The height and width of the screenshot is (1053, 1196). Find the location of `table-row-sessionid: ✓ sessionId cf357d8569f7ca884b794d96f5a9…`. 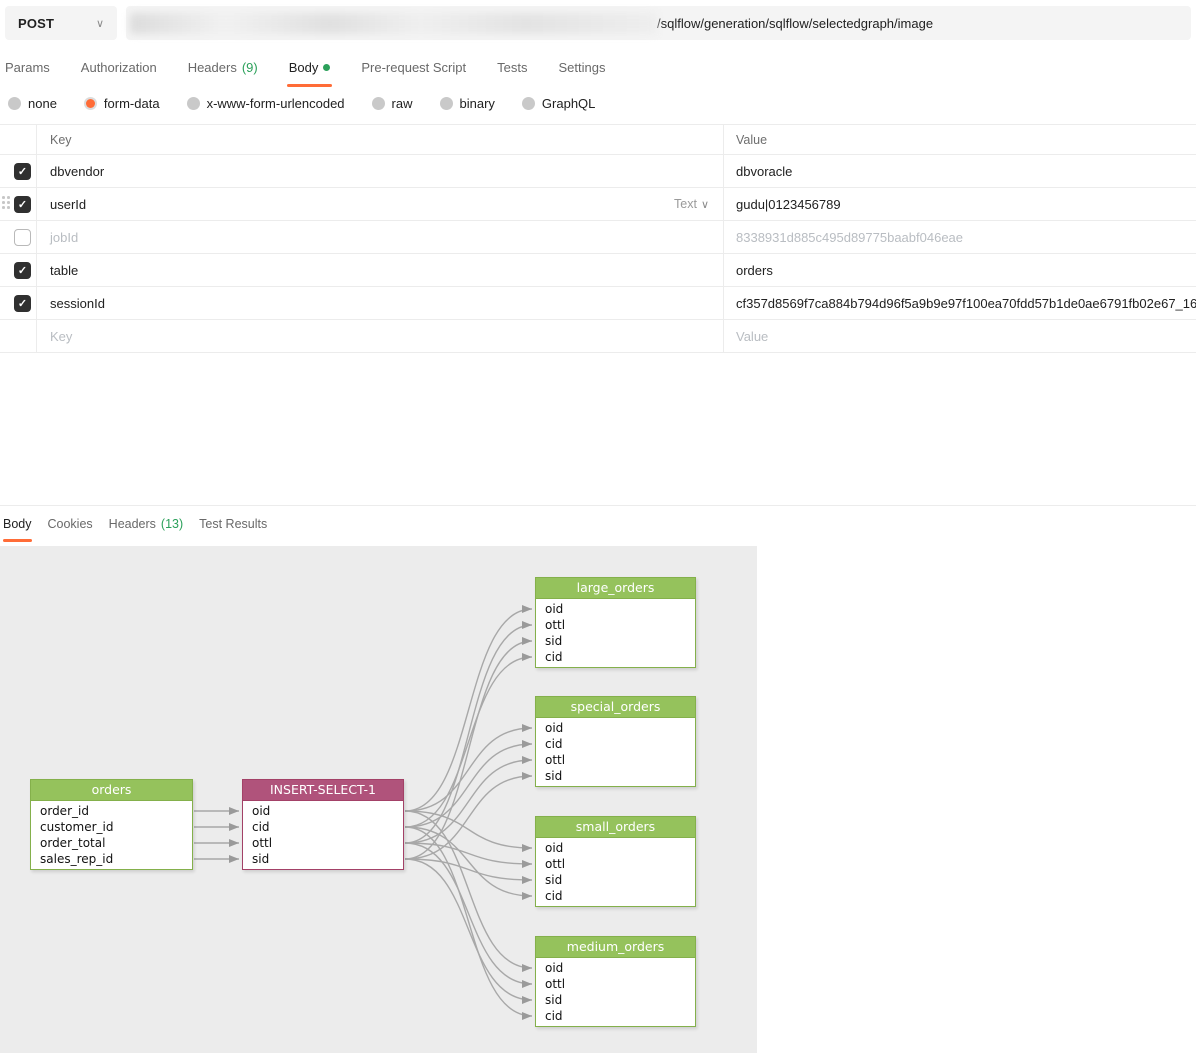

table-row-sessionid: ✓ sessionId cf357d8569f7ca884b794d96f5a9… is located at coordinates (598, 303).